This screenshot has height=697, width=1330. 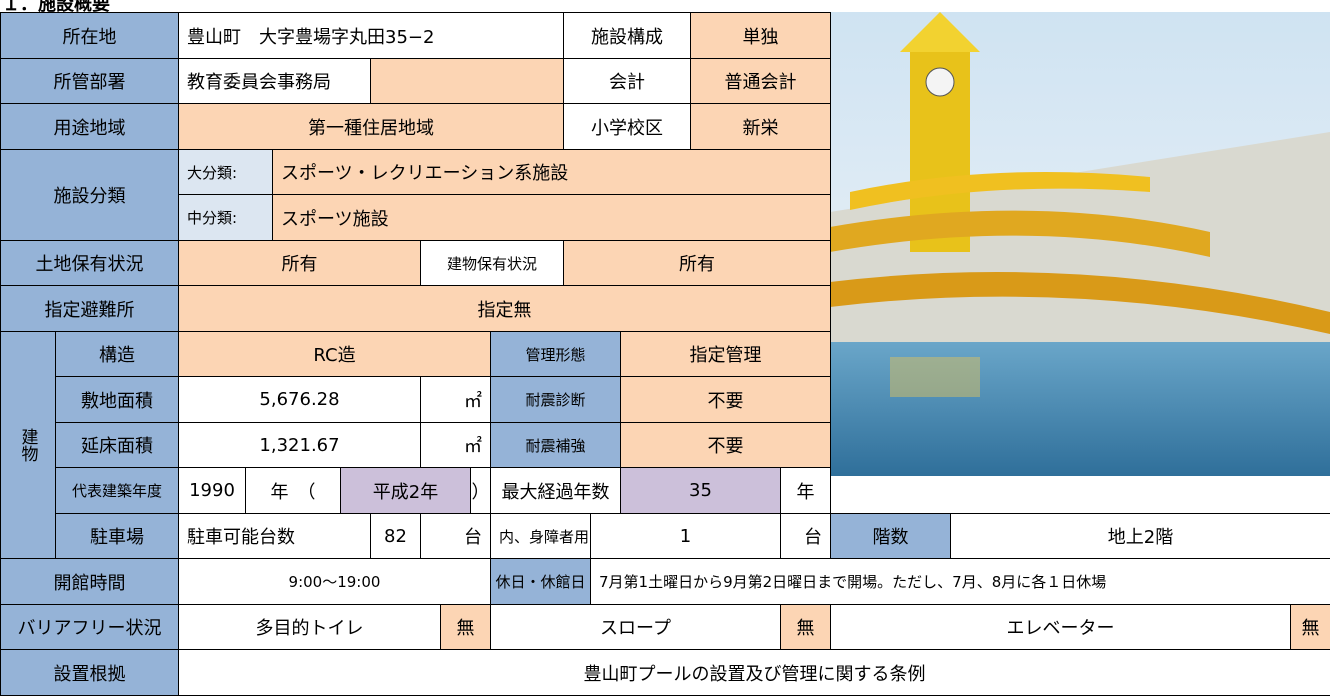 I want to click on floor-area-label: 延床面積, so click(x=117, y=445).